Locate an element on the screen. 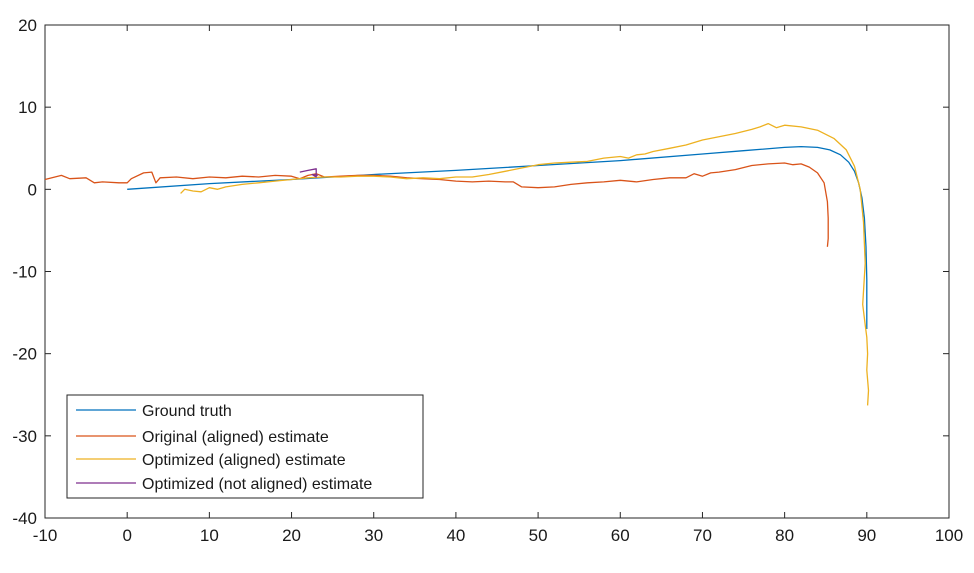 This screenshot has height=573, width=974. series-line-original-estimate is located at coordinates (436, 204).